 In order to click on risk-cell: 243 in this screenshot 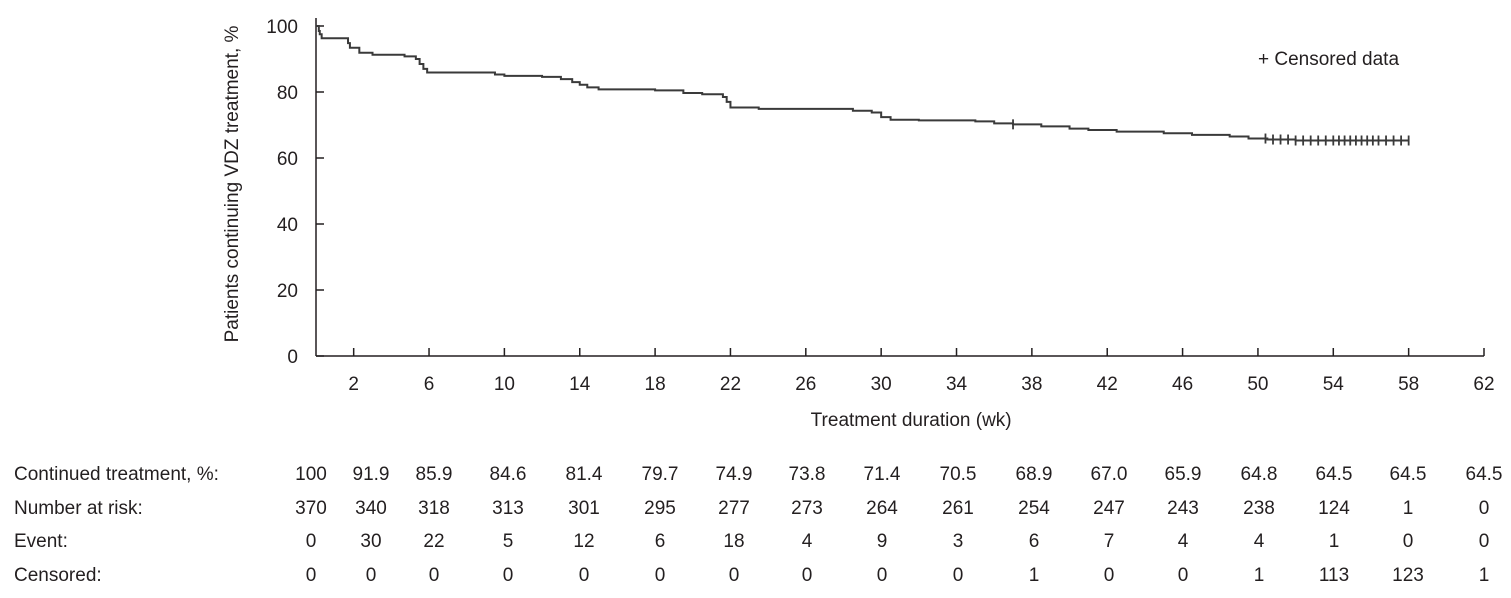, I will do `click(1183, 508)`.